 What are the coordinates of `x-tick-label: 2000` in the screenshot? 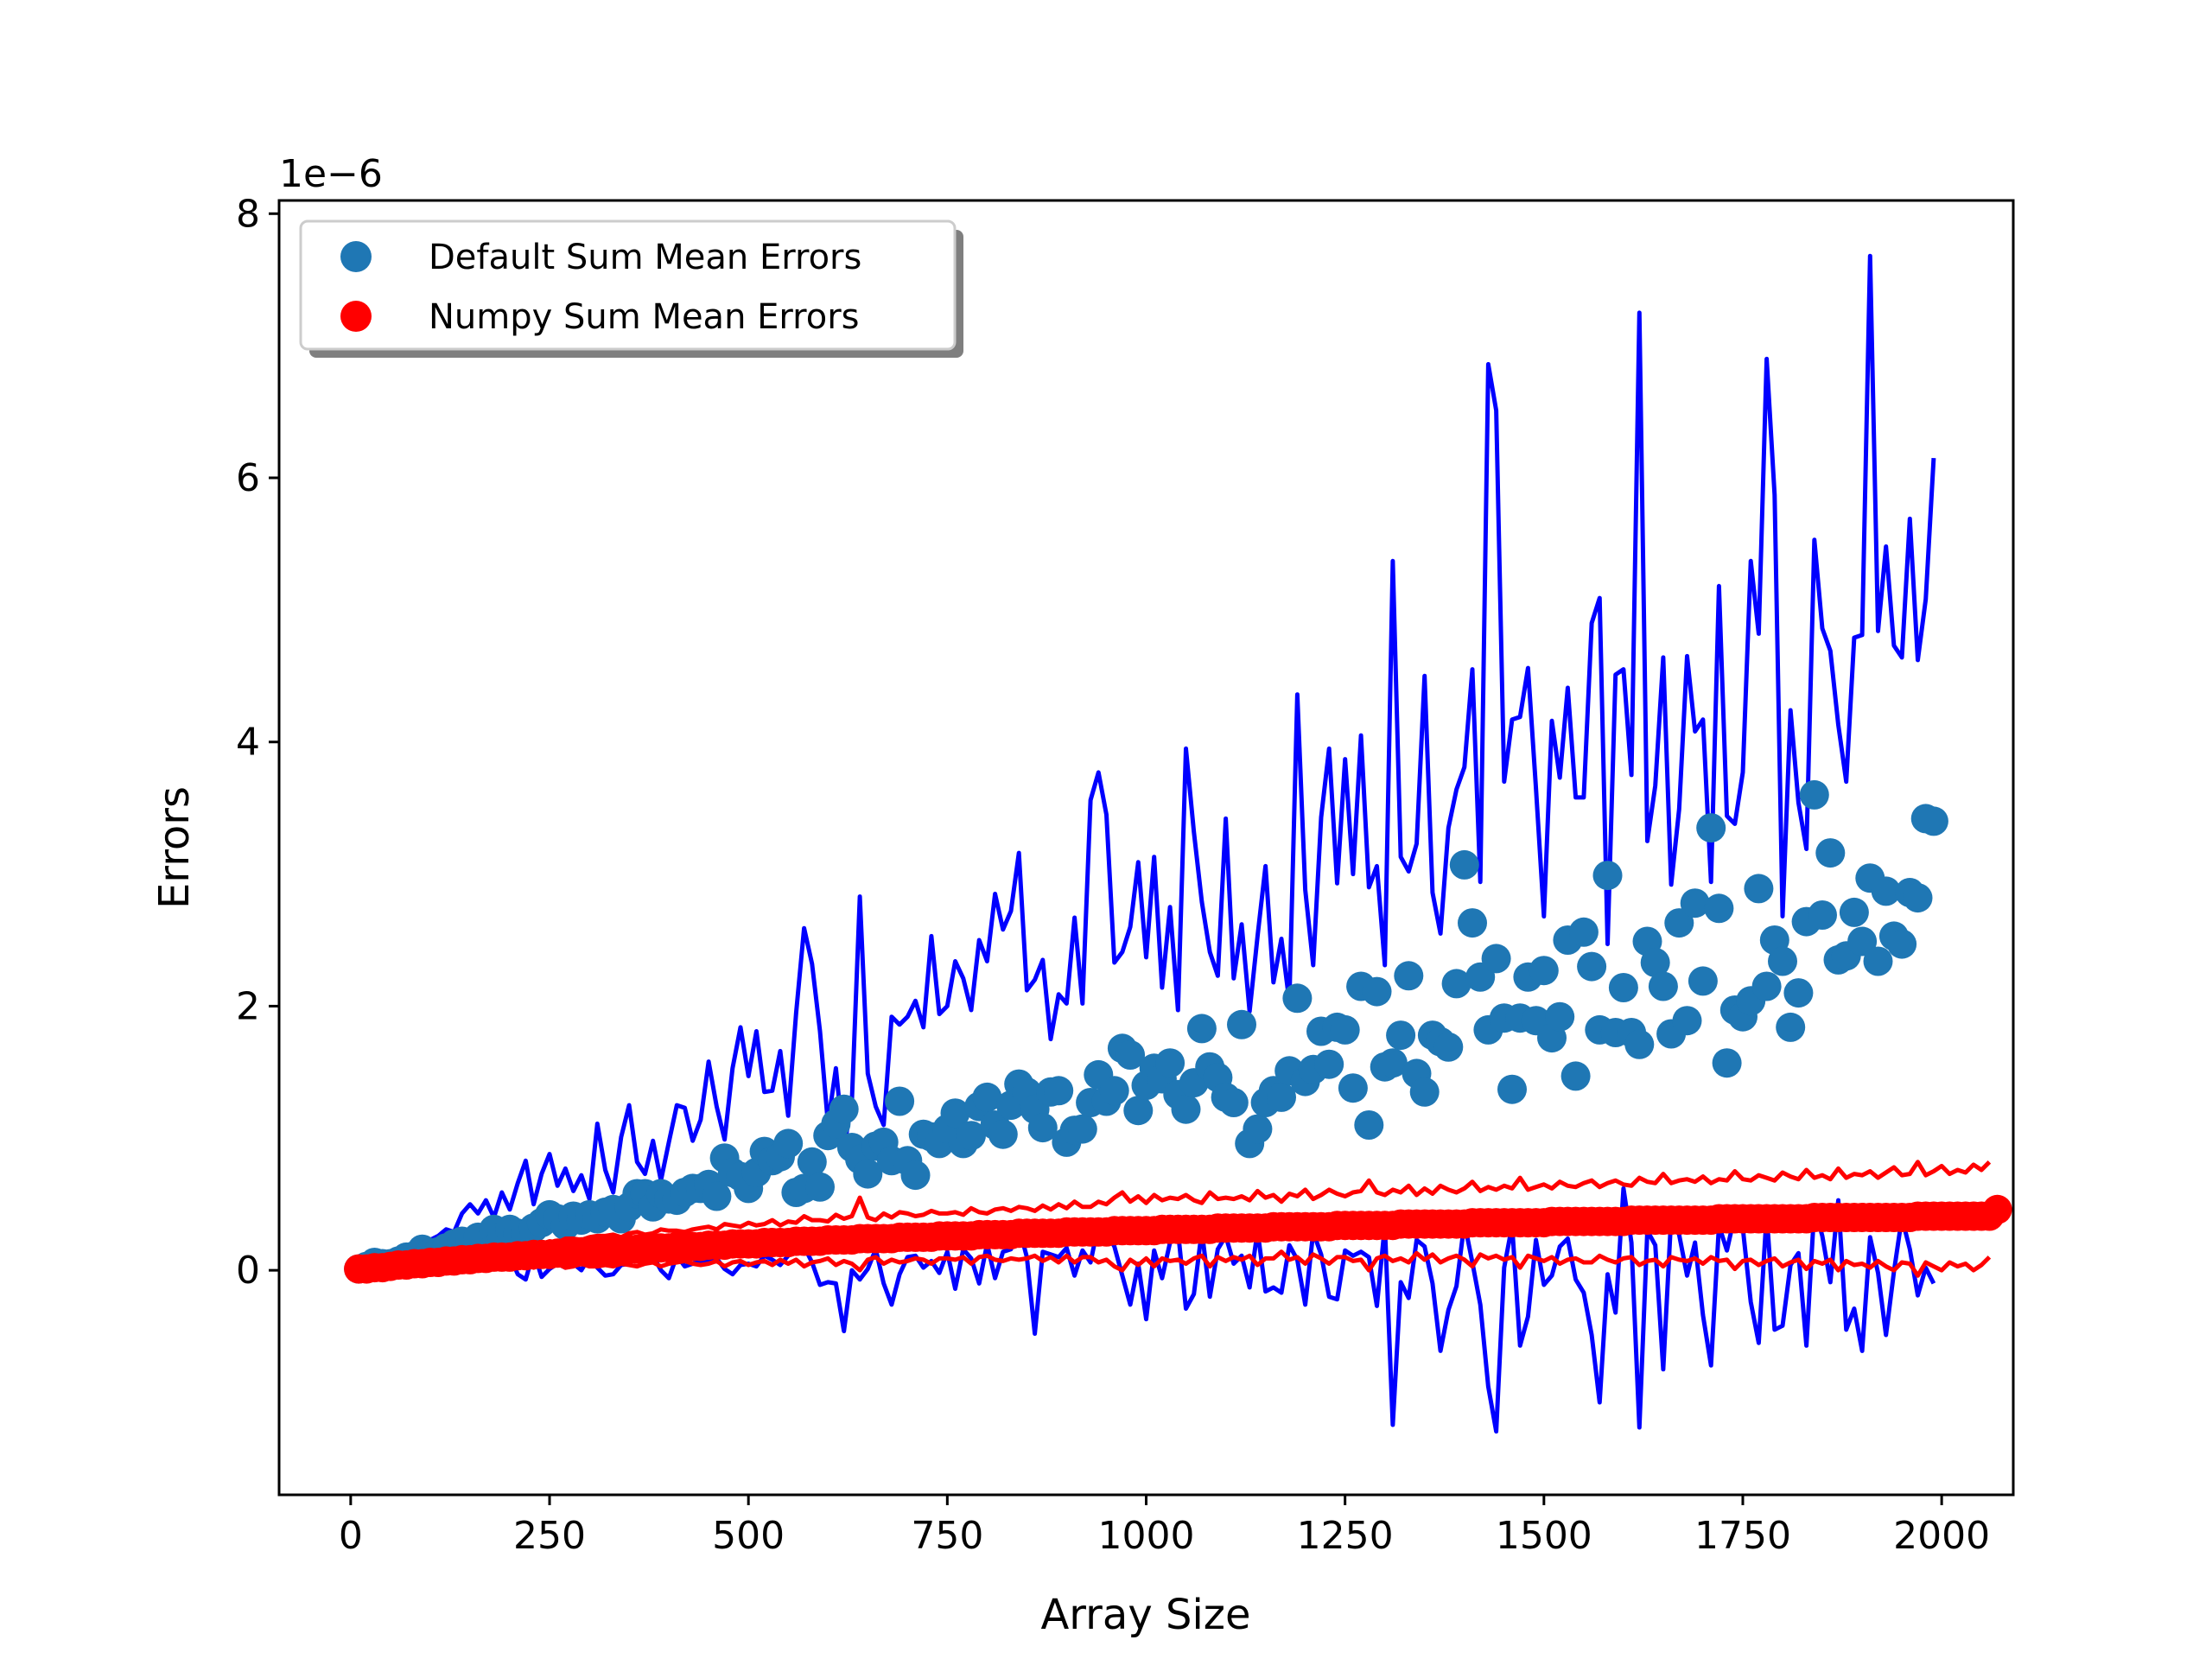 It's located at (1941, 1536).